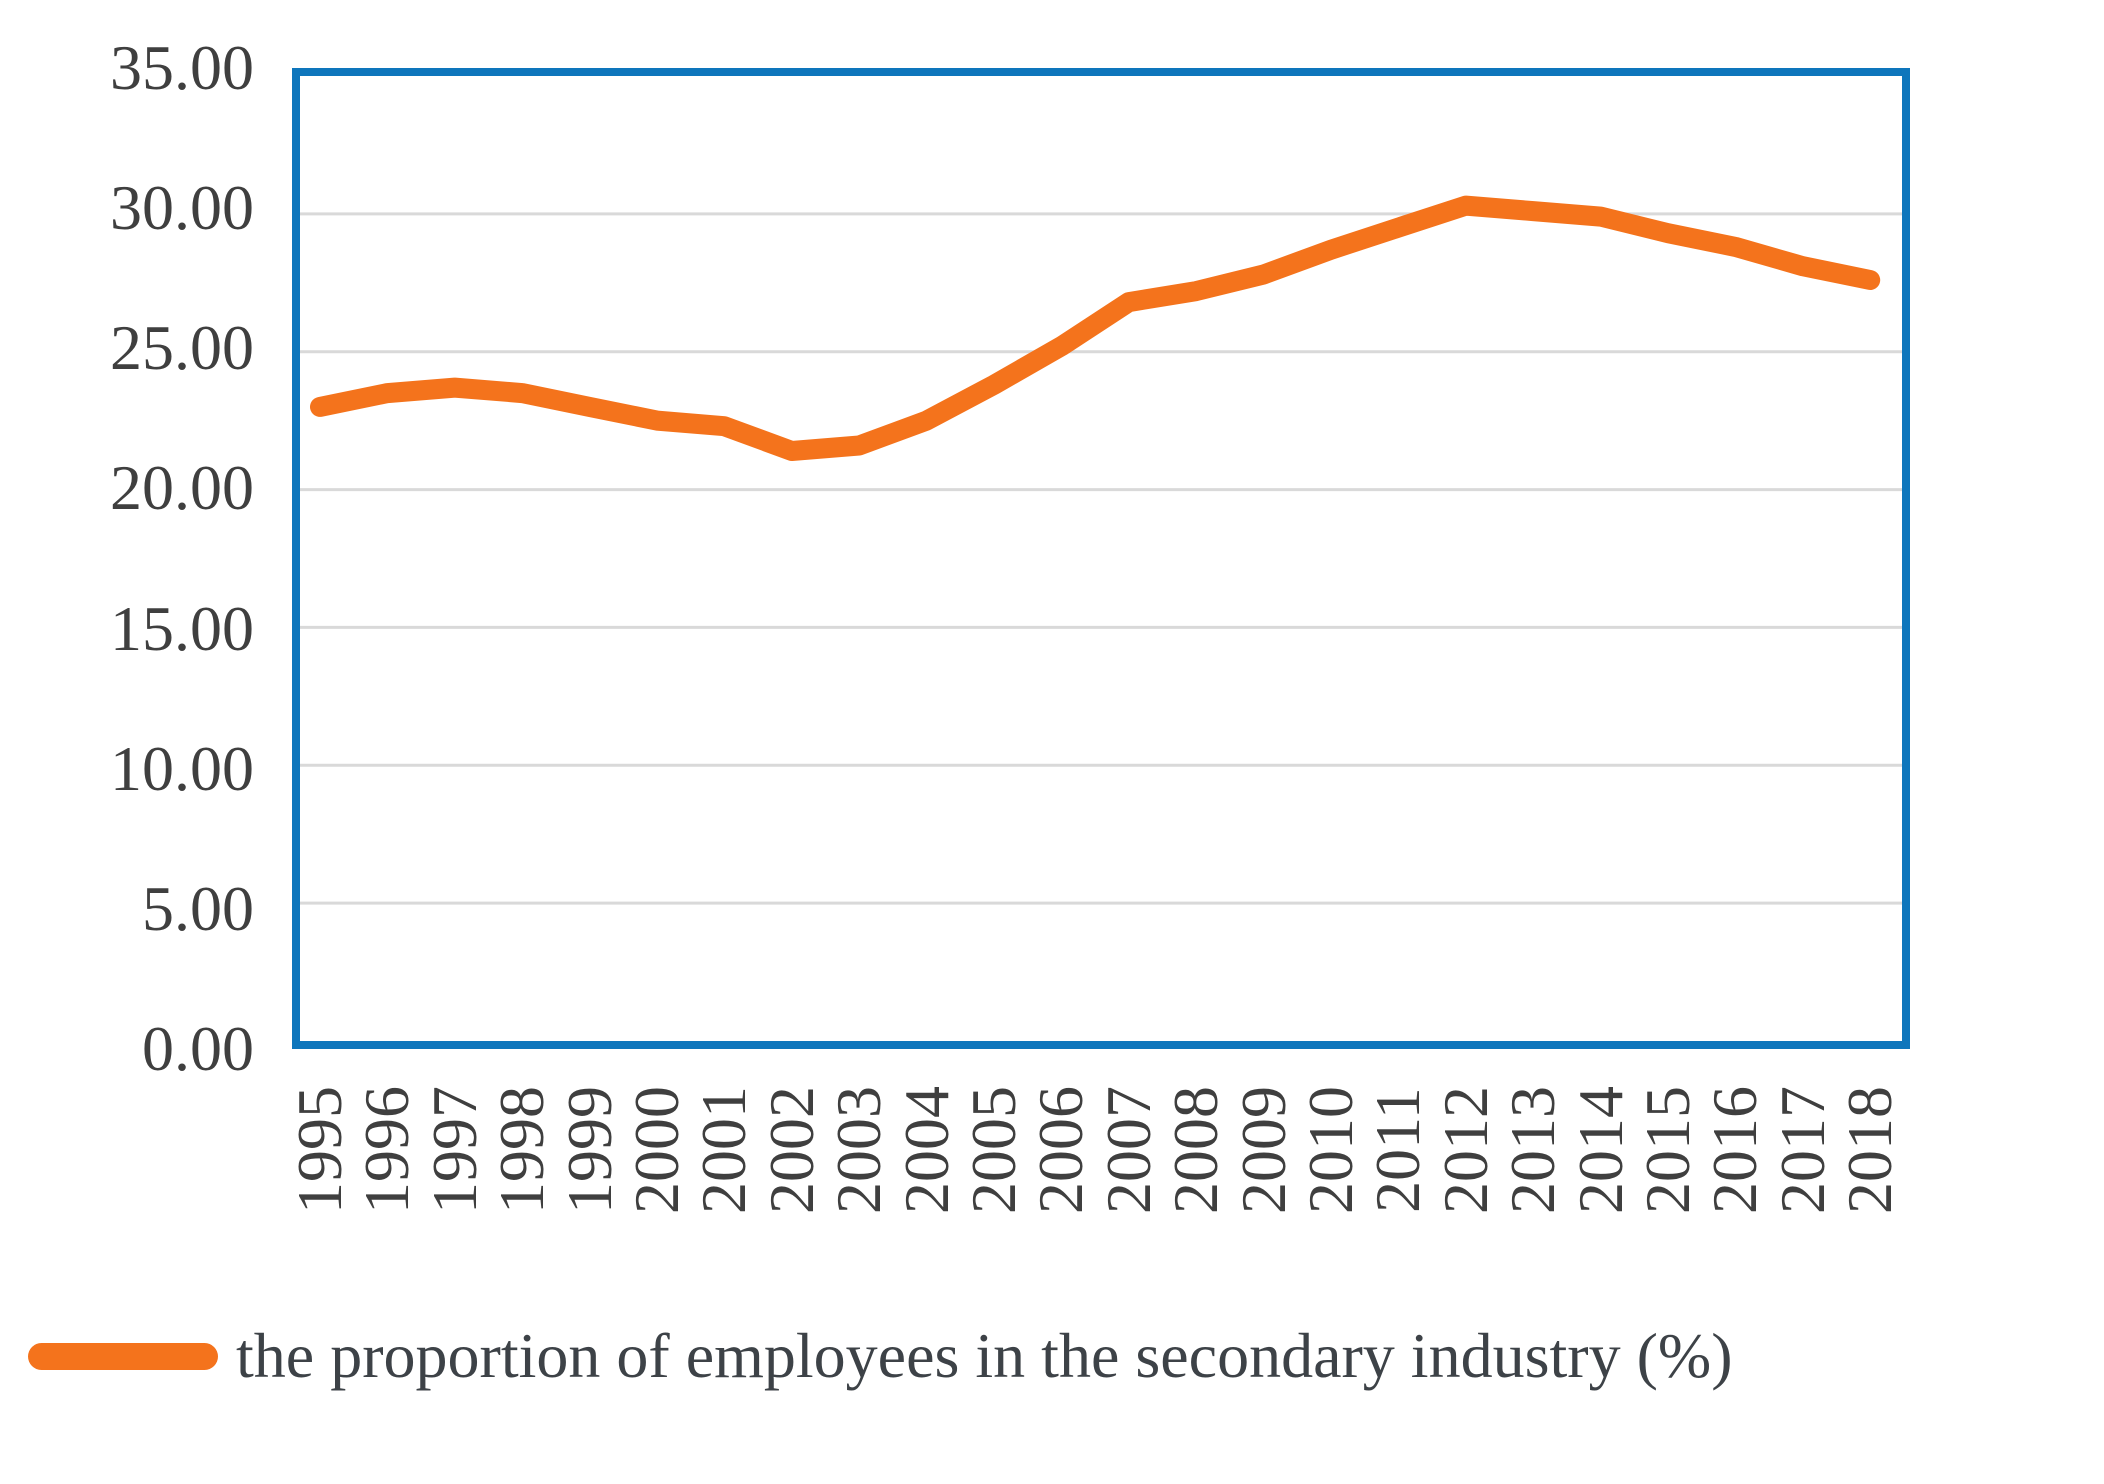 Image resolution: width=2104 pixels, height=1484 pixels. Describe the element at coordinates (182, 768) in the screenshot. I see `y-tick-label-10.00: 10.00` at that location.